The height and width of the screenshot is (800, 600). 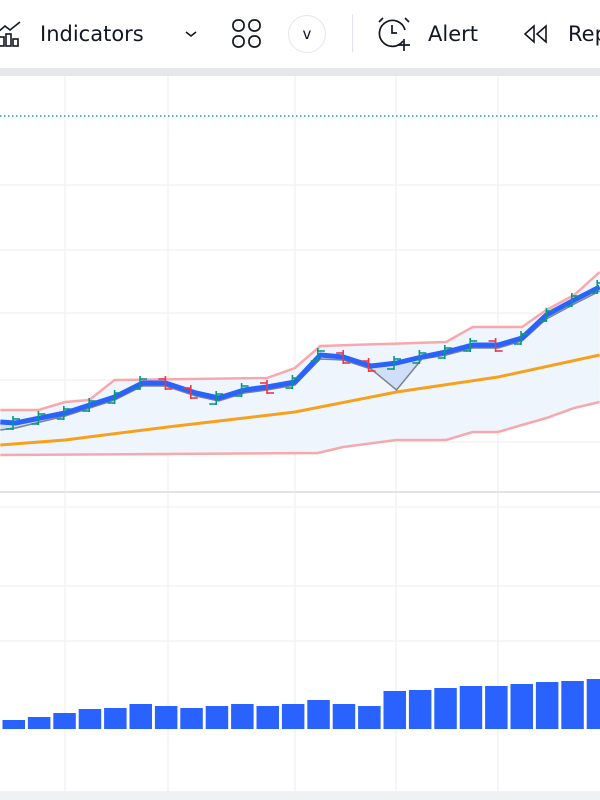 I want to click on toolbar-divider, so click(x=352, y=33).